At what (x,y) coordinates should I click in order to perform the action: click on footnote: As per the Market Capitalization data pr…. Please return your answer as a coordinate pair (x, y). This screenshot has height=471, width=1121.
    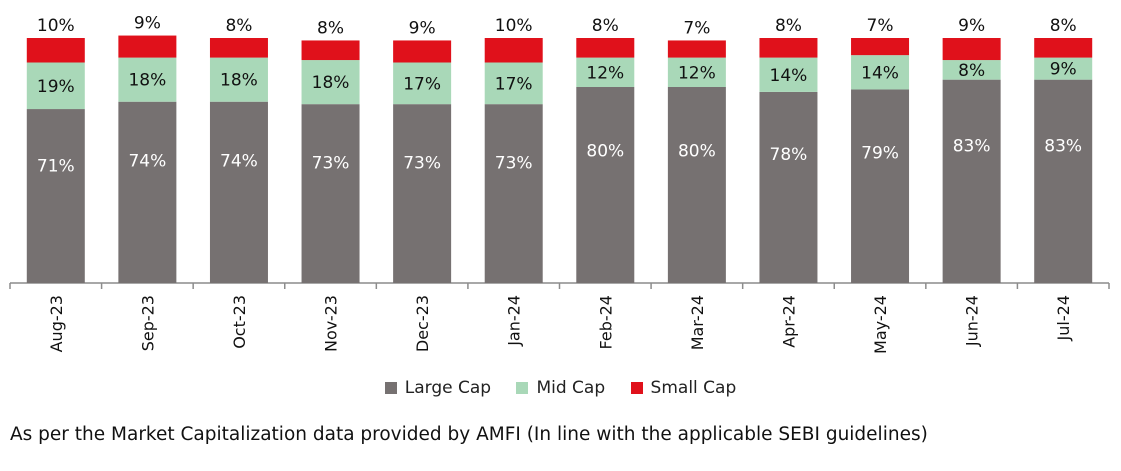
    Looking at the image, I should click on (469, 434).